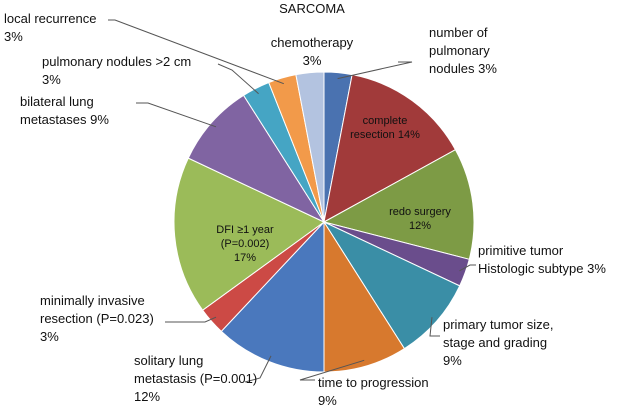  I want to click on slice-label-line: solitary lung, so click(168, 360).